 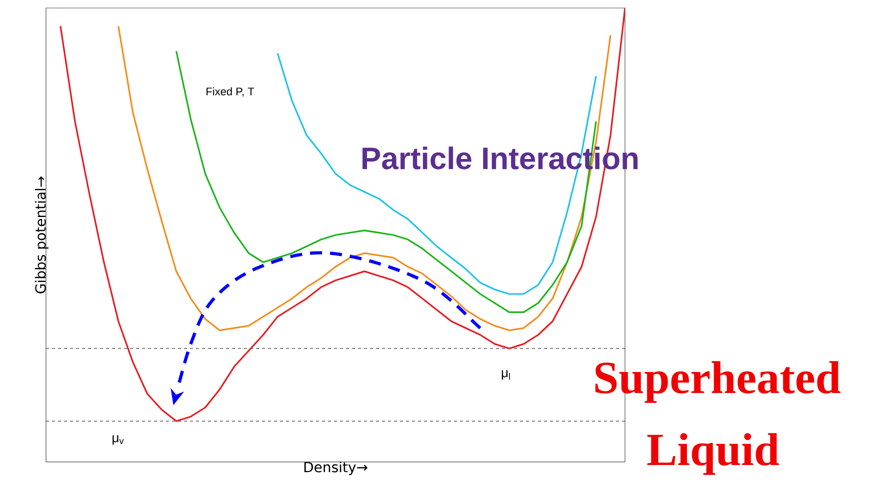 What do you see at coordinates (41, 235) in the screenshot?
I see `y-axis-title: Gibbs potential→` at bounding box center [41, 235].